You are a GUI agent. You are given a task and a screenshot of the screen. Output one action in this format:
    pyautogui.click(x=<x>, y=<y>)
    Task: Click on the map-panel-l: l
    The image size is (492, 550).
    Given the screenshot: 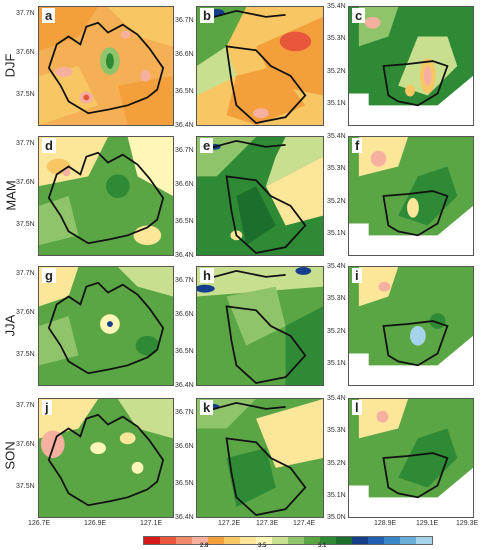 What is the action you would take?
    pyautogui.click(x=411, y=458)
    